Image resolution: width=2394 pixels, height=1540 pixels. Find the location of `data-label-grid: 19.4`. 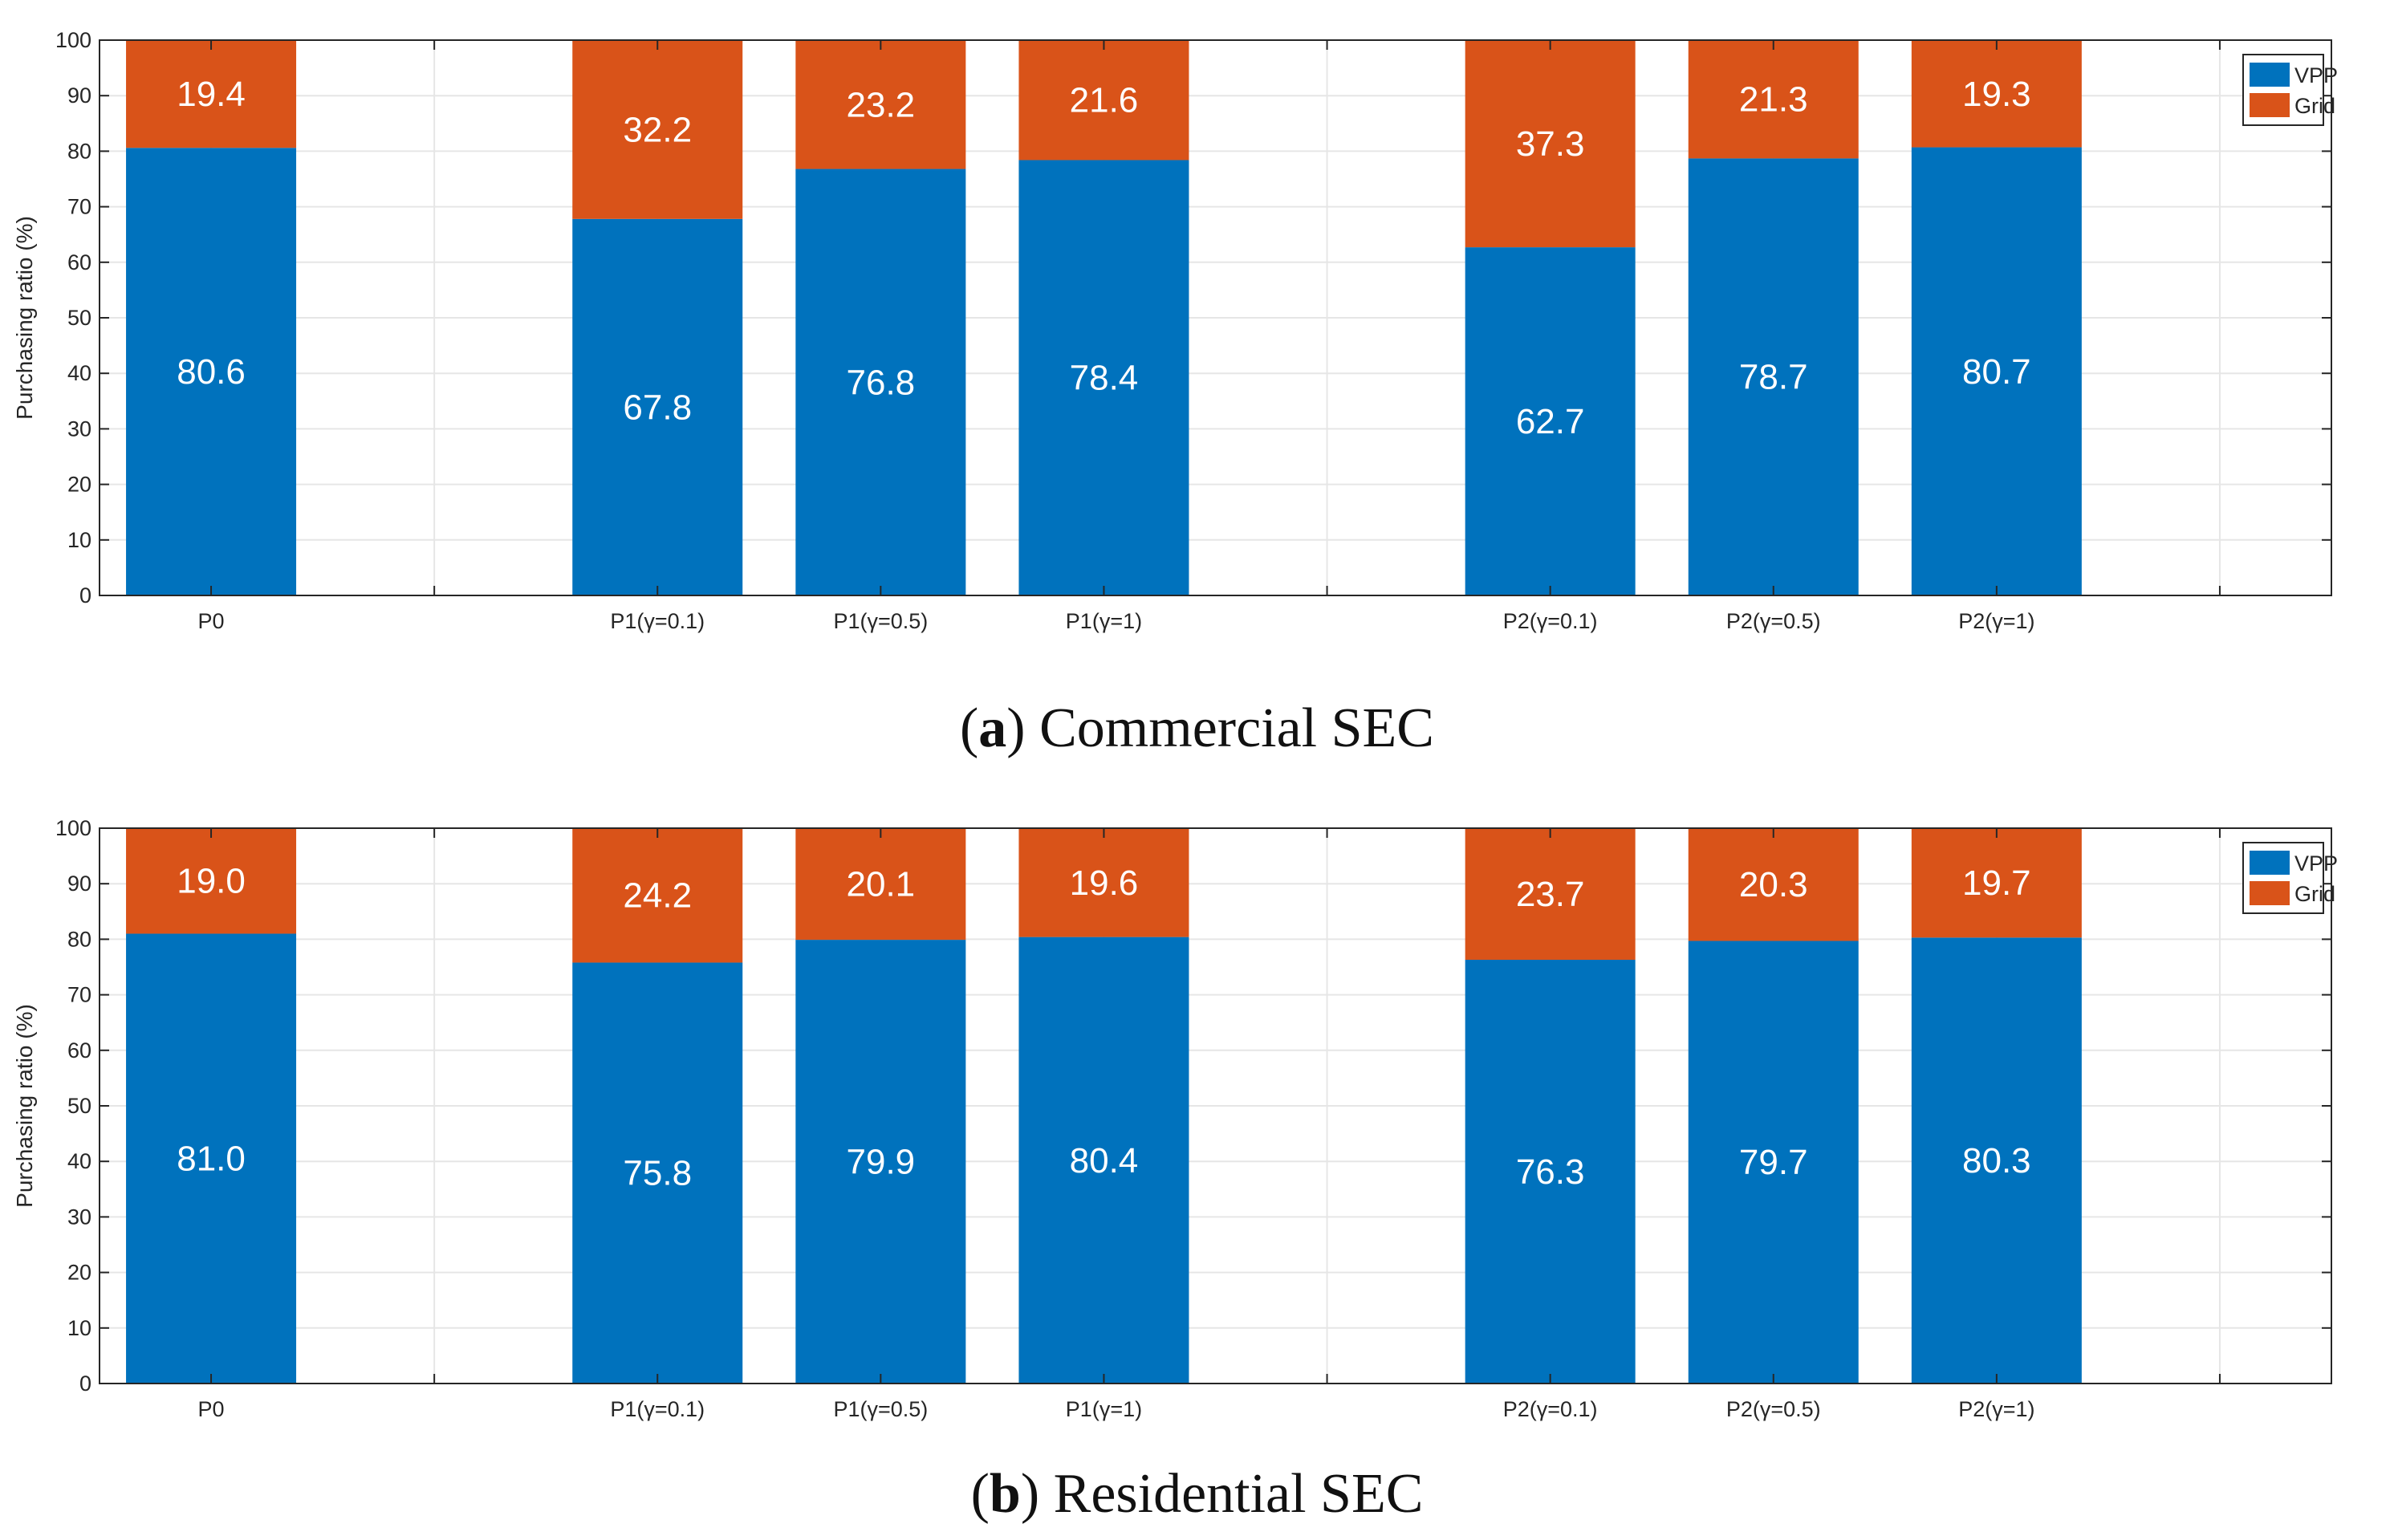

data-label-grid: 19.4 is located at coordinates (211, 95).